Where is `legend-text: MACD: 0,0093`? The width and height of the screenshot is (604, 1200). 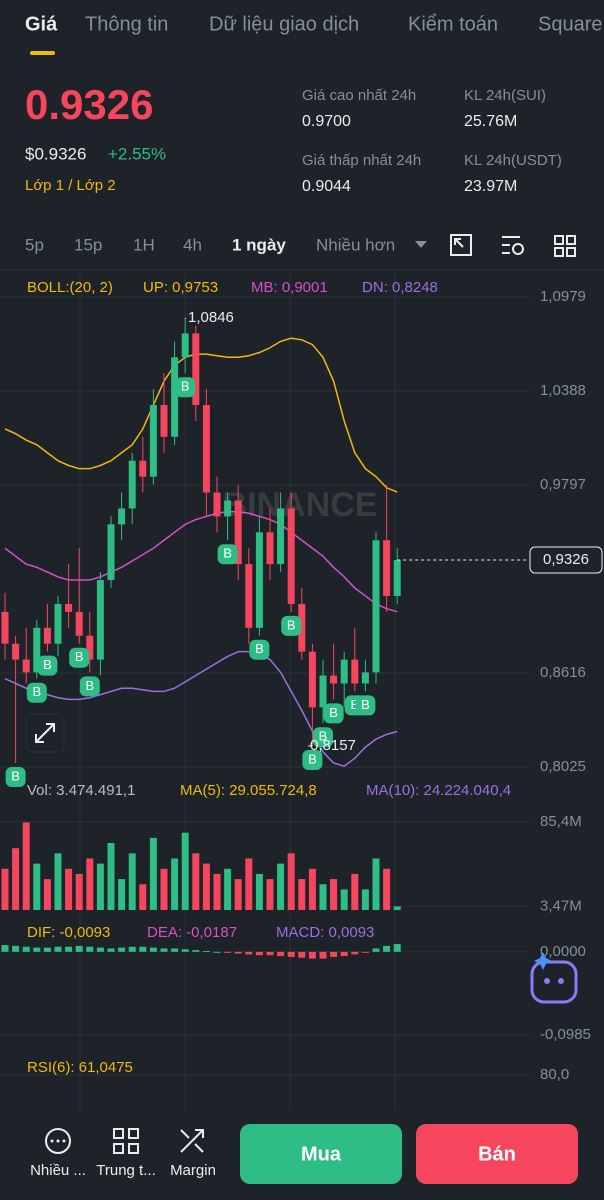
legend-text: MACD: 0,0093 is located at coordinates (325, 932).